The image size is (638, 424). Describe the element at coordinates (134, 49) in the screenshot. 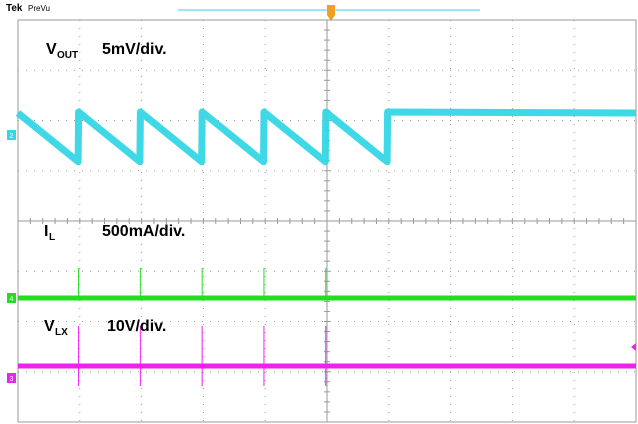

I see `vout-scale-label: 5mV/div.` at that location.